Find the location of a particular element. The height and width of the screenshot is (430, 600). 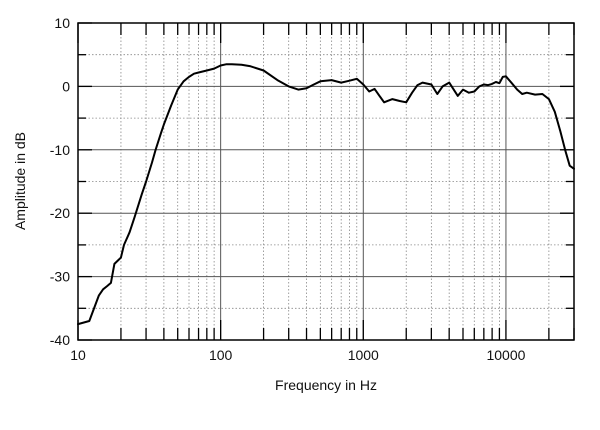

y-tick-label: -30 is located at coordinates (60, 277).